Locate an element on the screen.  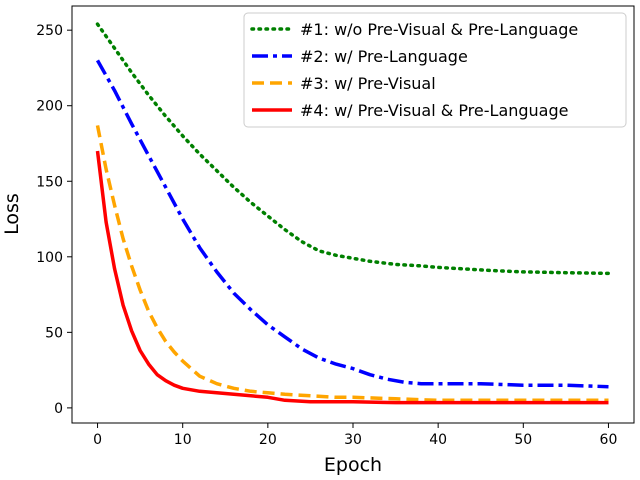
legend-box is located at coordinates (435, 70).